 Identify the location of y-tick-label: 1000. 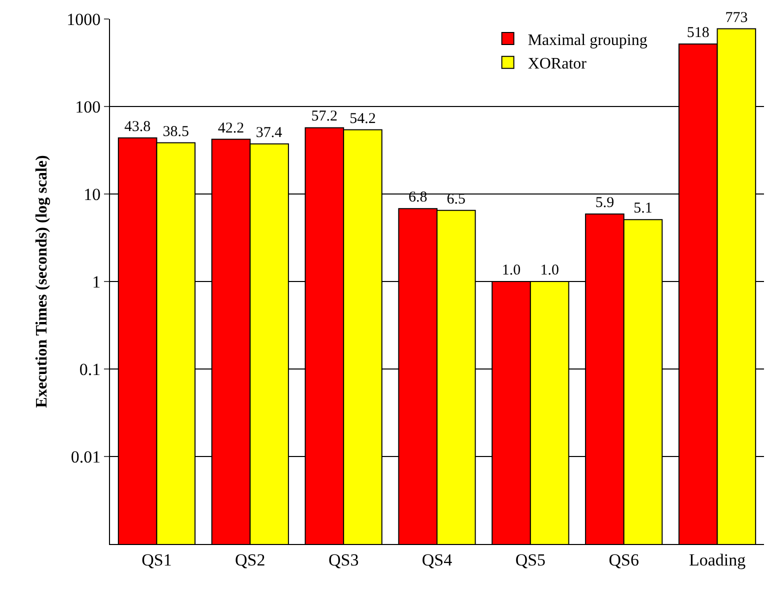
(83, 19).